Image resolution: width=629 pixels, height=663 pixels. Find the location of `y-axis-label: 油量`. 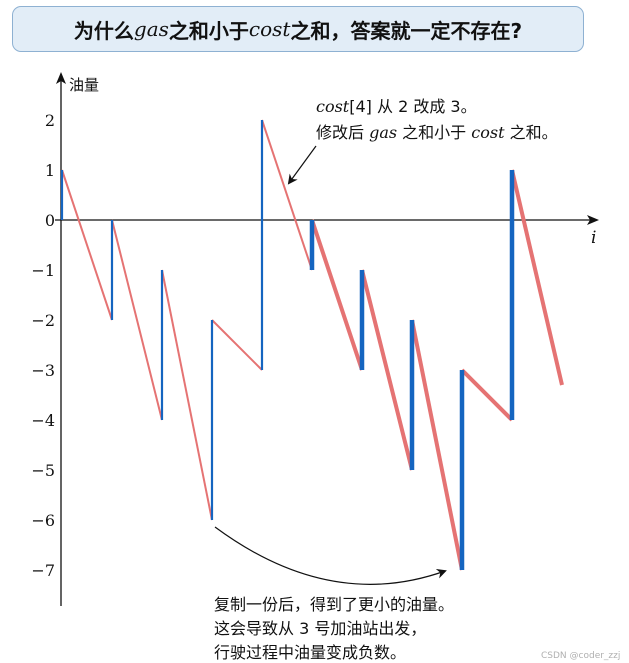

y-axis-label: 油量 is located at coordinates (84, 85).